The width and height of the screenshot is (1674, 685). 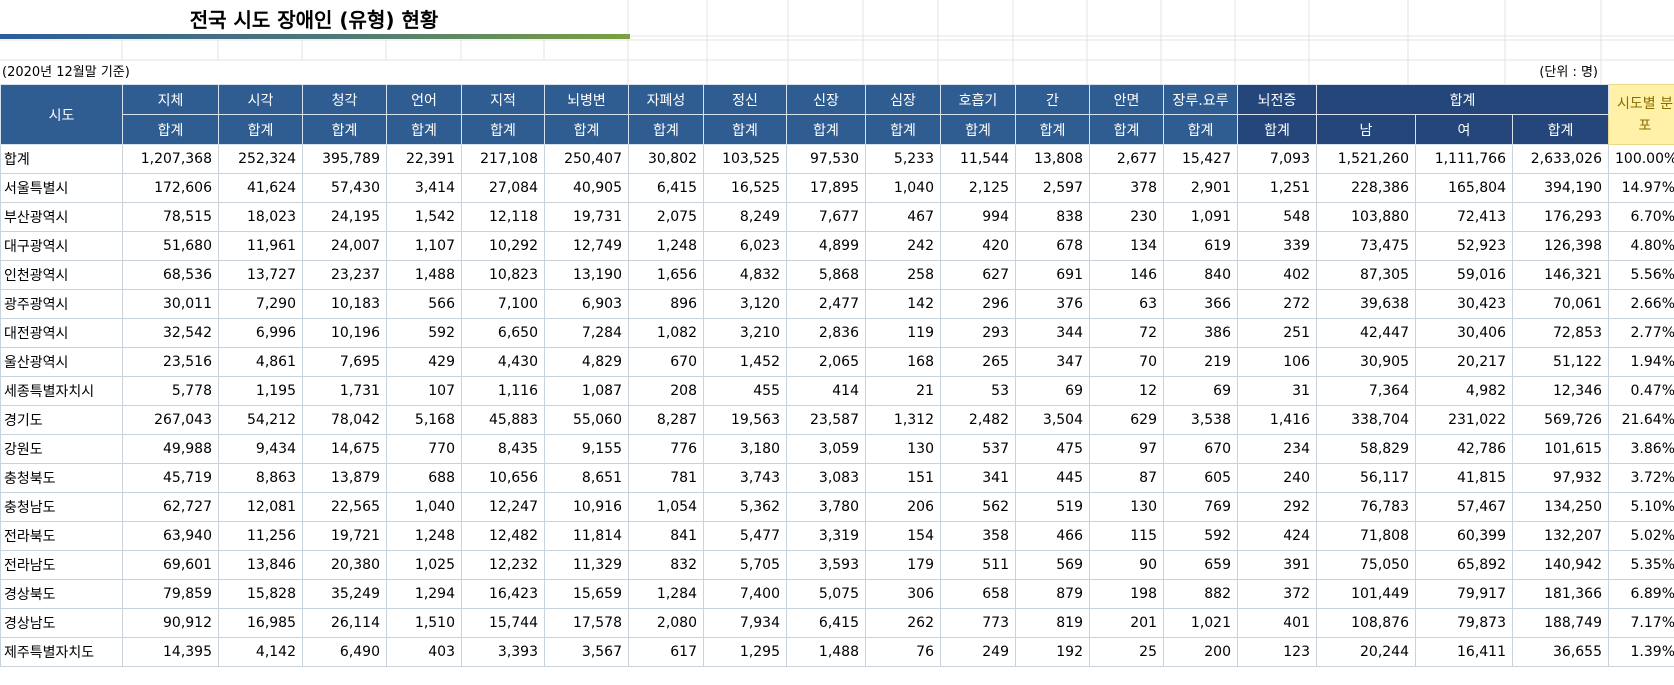 What do you see at coordinates (1277, 188) in the screenshot?
I see `cell-value: 1,251` at bounding box center [1277, 188].